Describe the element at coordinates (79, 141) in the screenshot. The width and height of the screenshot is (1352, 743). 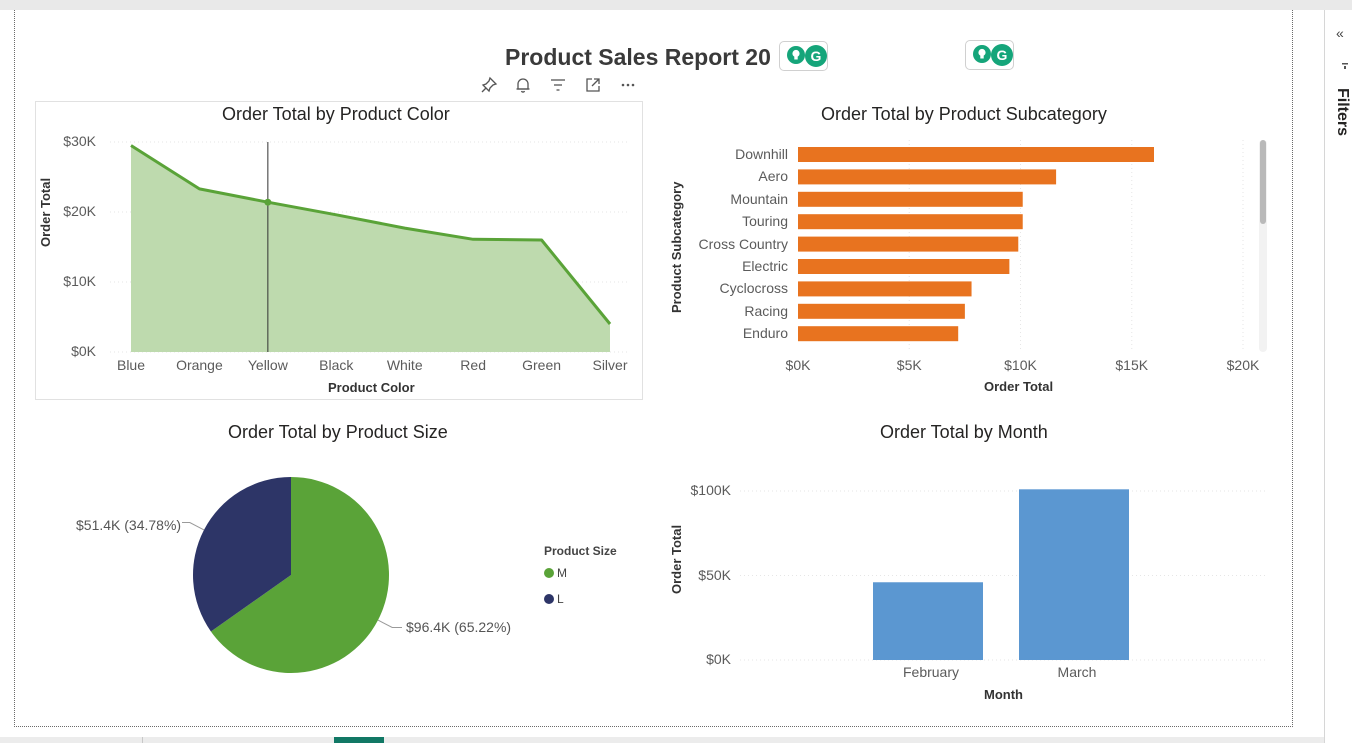
I see `y-tick-label: $30K` at that location.